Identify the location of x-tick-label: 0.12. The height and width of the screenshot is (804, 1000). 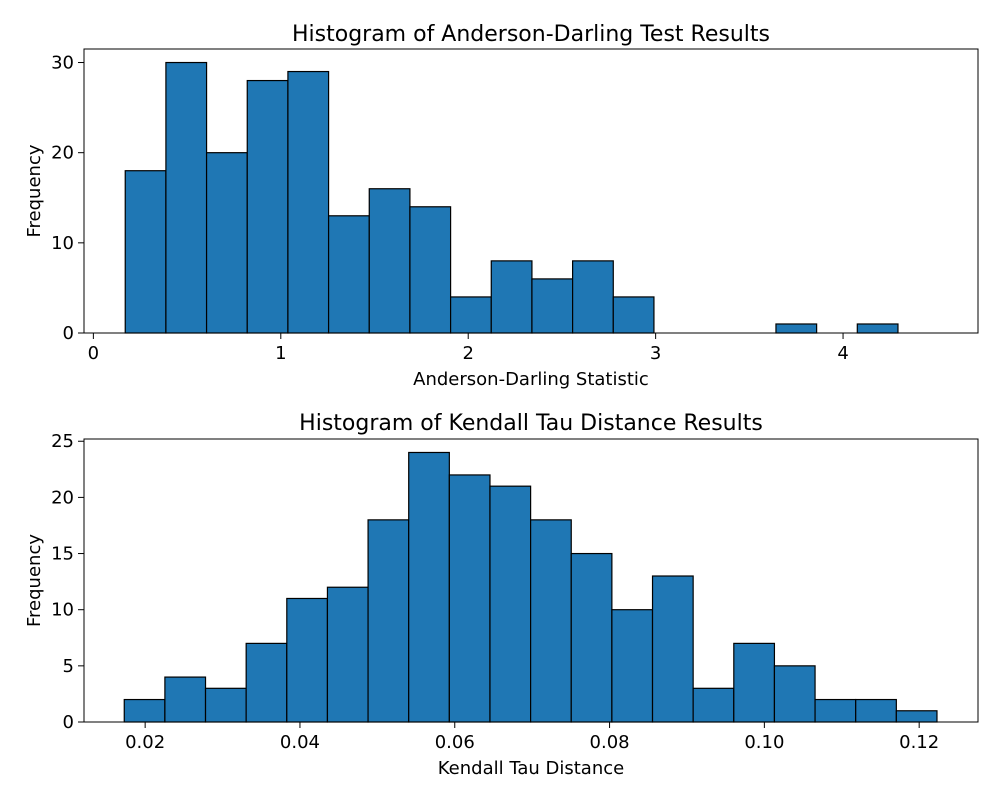
(919, 742).